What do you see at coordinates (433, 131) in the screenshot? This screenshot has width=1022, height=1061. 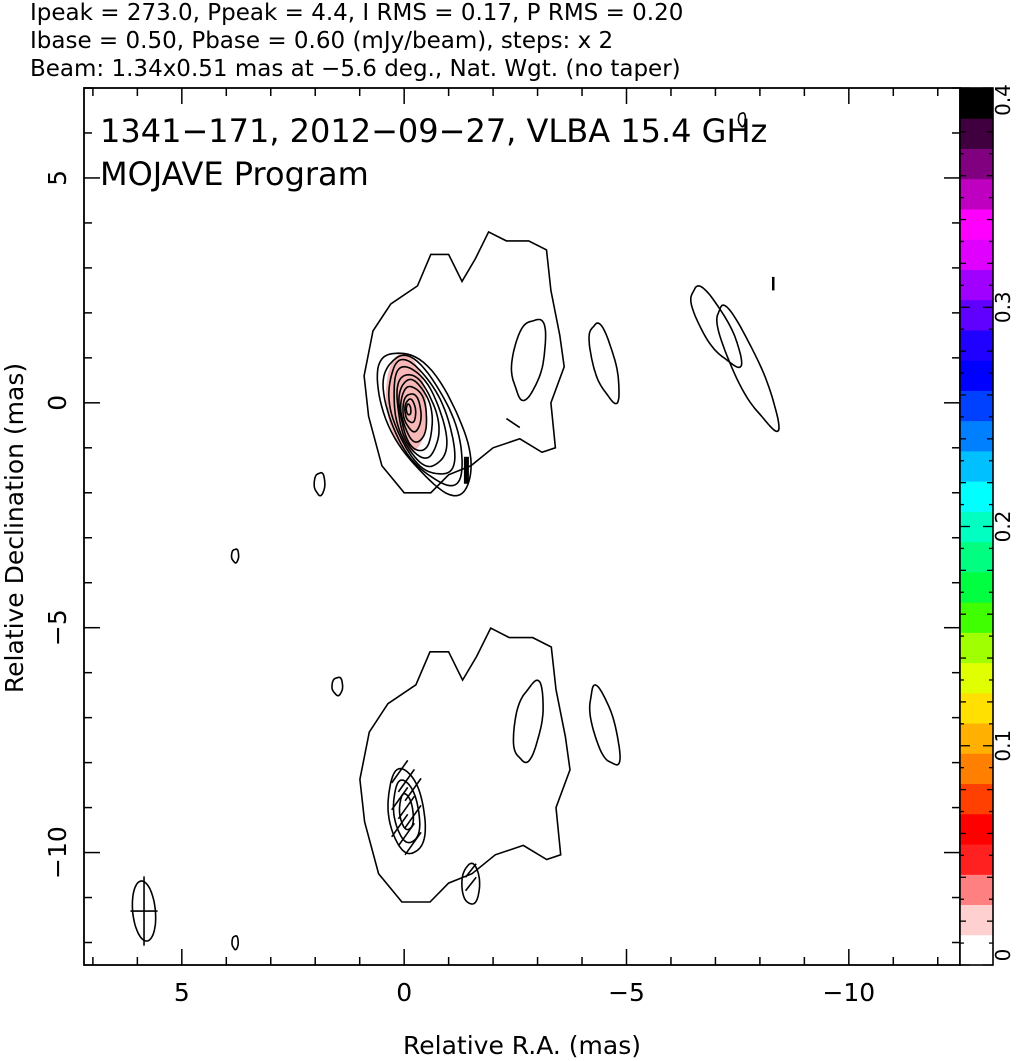 I see `chart-title: 1341−171, 2012−09−27, VLBA 15.4 GHz` at bounding box center [433, 131].